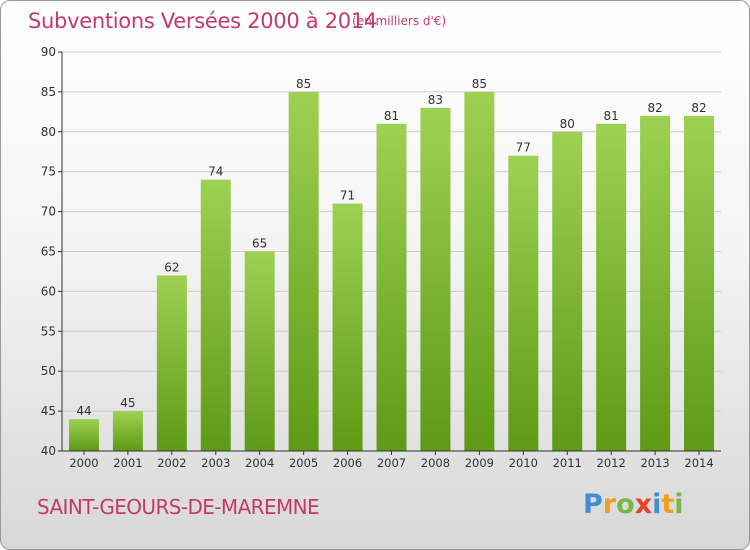  Describe the element at coordinates (435, 100) in the screenshot. I see `bar-value-label: 83` at that location.